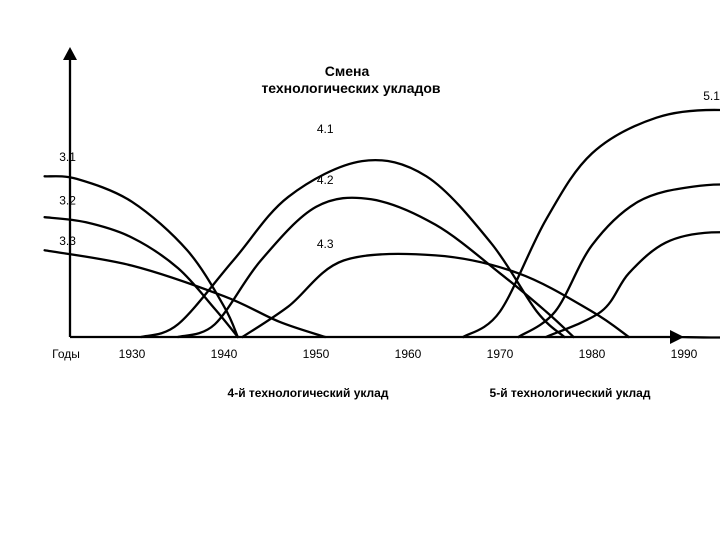 The width and height of the screenshot is (720, 540). I want to click on curve-label-3-3: 3.3, so click(67, 241).